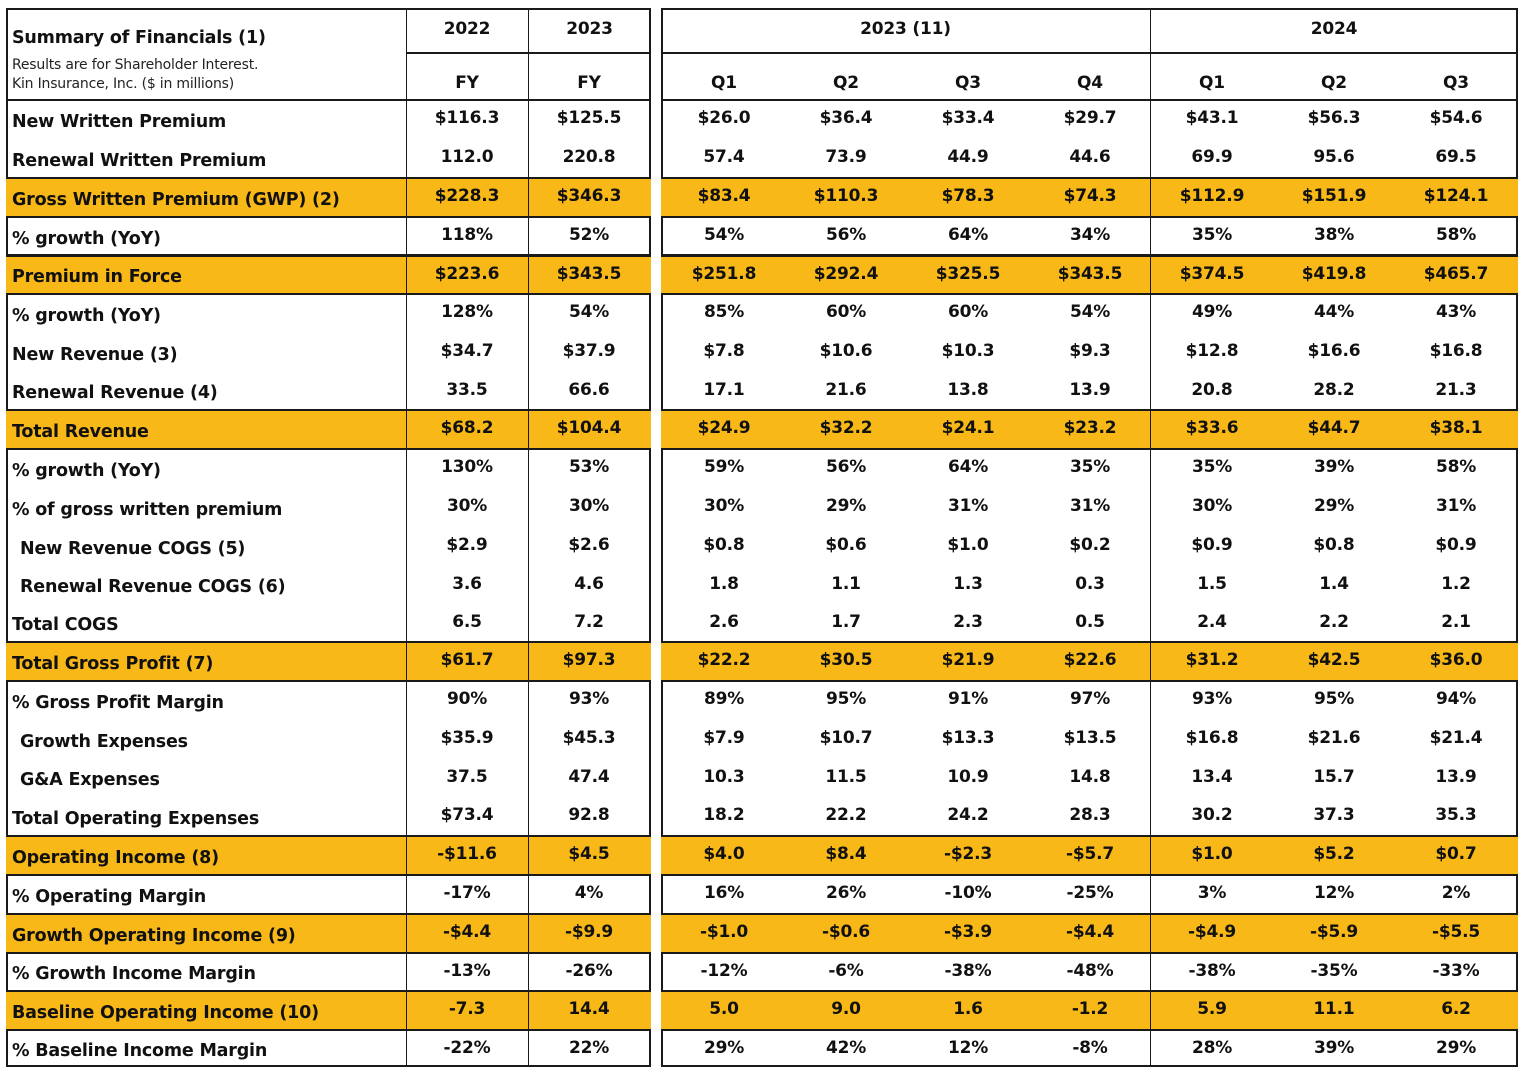 The height and width of the screenshot is (1075, 1523). I want to click on table-cell: 1.6, so click(968, 1009).